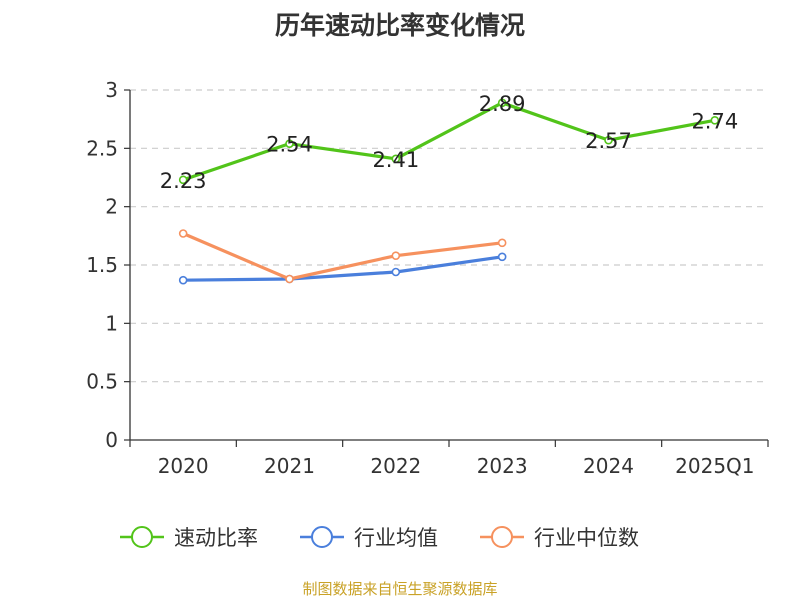  I want to click on data-label: 2.23, so click(183, 181).